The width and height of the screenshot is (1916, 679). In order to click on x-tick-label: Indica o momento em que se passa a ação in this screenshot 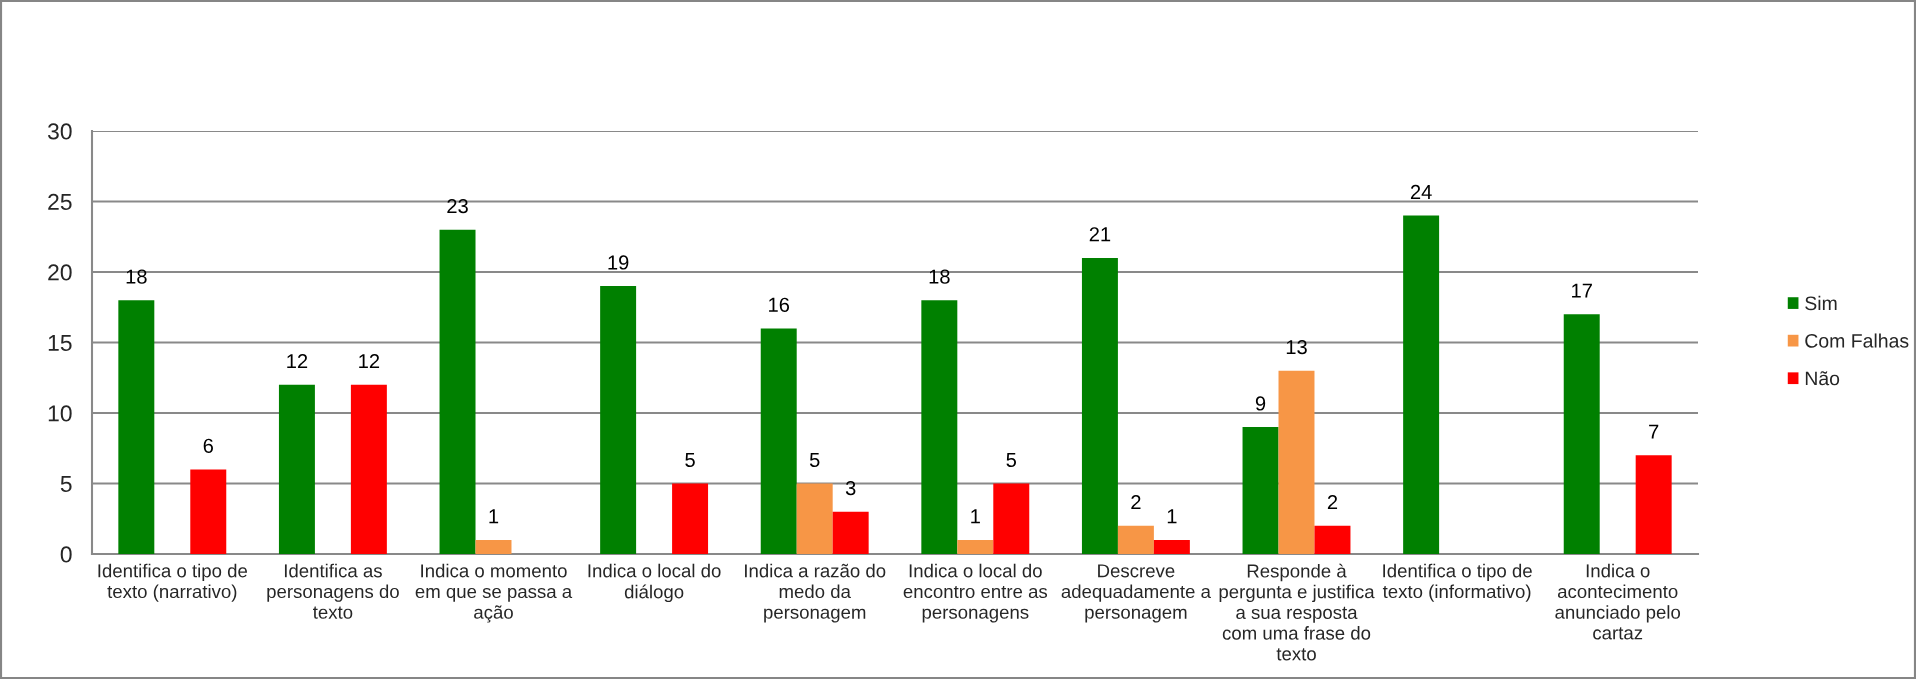, I will do `click(494, 593)`.